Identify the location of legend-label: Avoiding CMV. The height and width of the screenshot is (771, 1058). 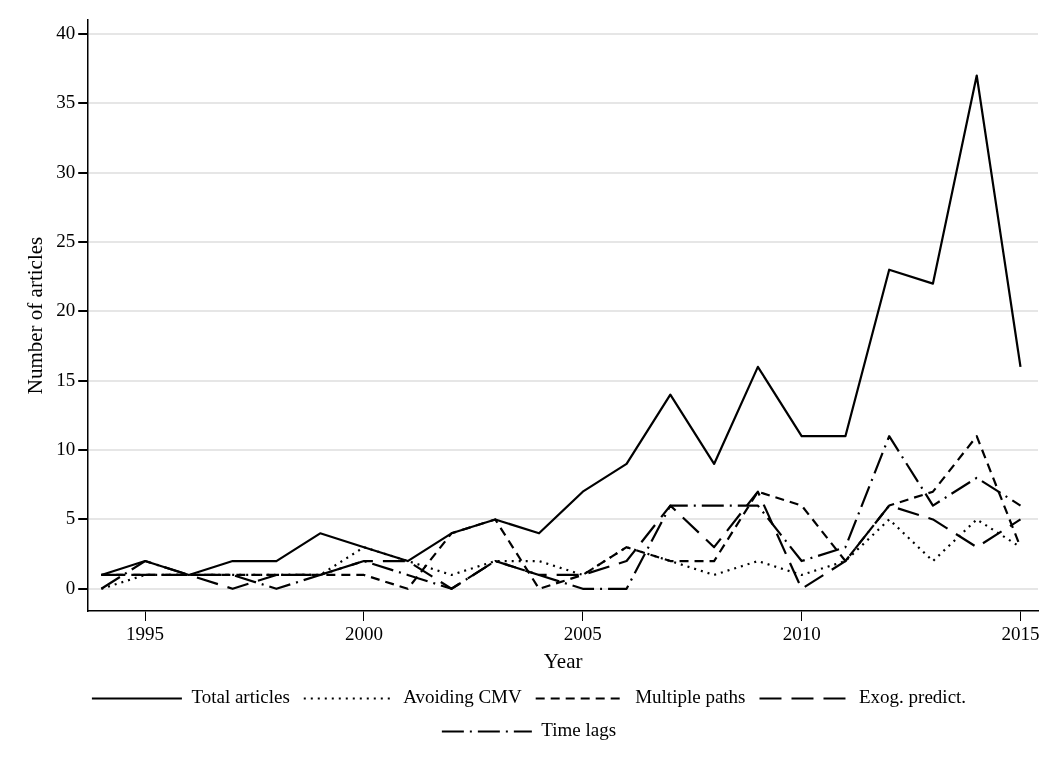
(462, 697).